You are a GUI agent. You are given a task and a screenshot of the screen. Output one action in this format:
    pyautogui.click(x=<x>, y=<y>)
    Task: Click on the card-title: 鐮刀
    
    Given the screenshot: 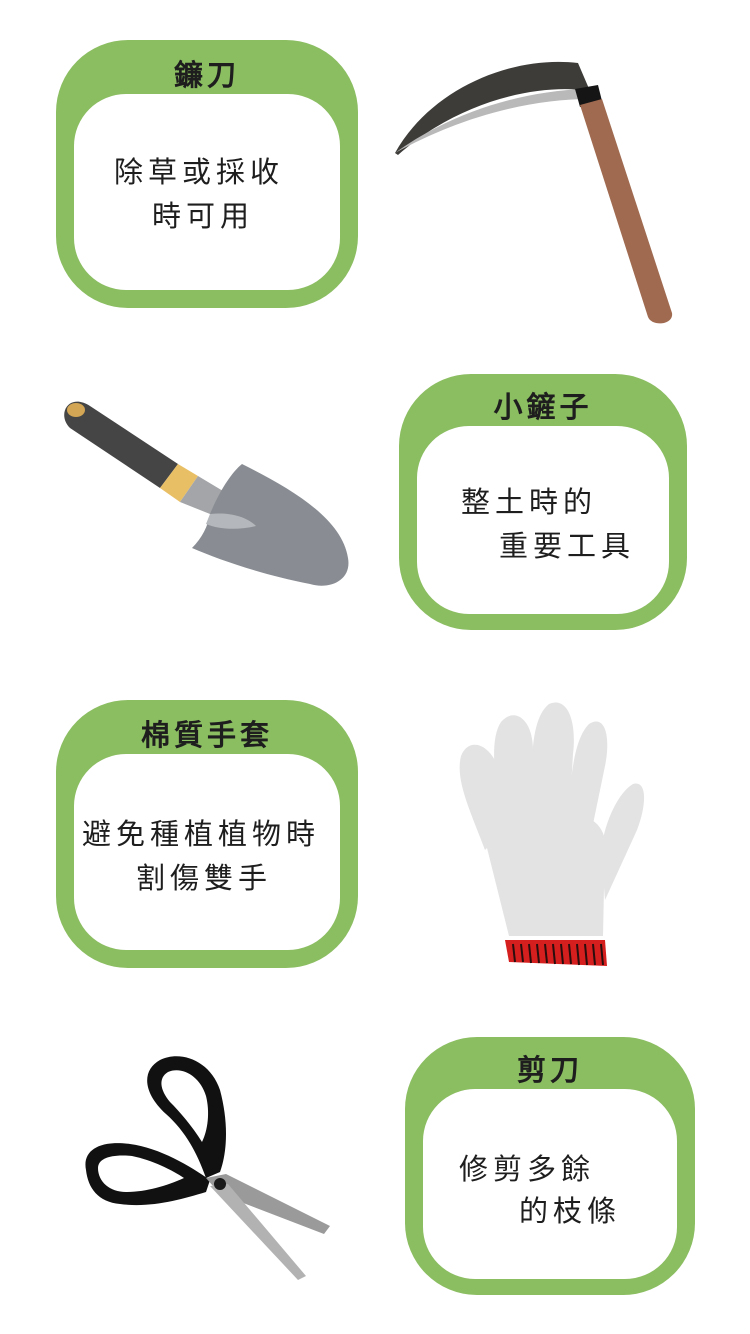 What is the action you would take?
    pyautogui.click(x=206, y=75)
    